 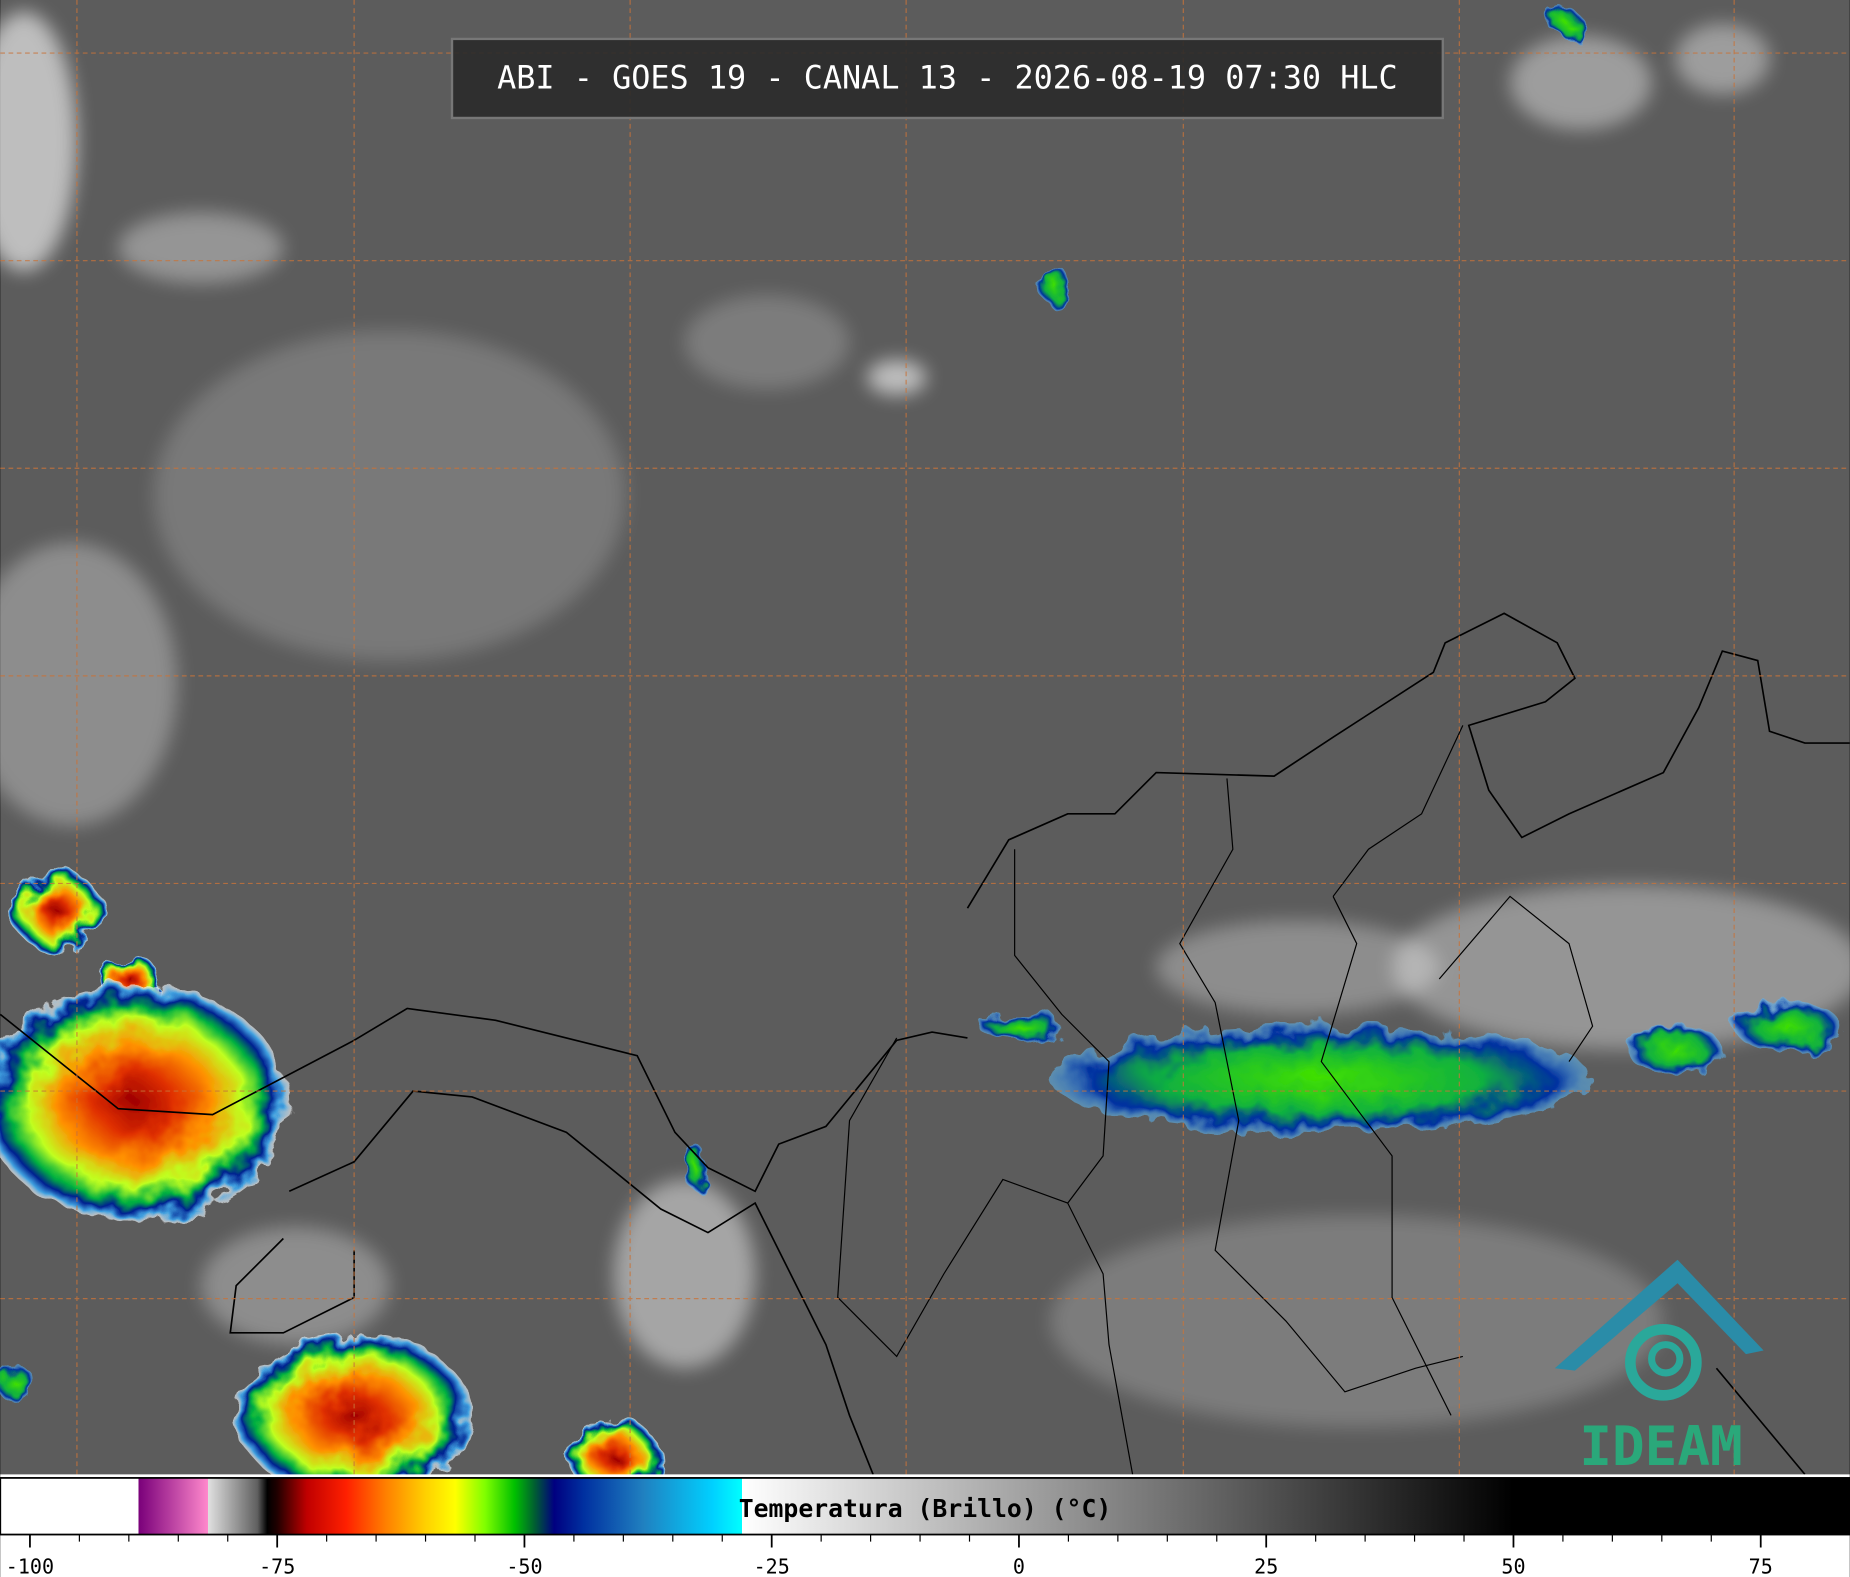 What do you see at coordinates (1761, 1565) in the screenshot?
I see `tick-label: 75` at bounding box center [1761, 1565].